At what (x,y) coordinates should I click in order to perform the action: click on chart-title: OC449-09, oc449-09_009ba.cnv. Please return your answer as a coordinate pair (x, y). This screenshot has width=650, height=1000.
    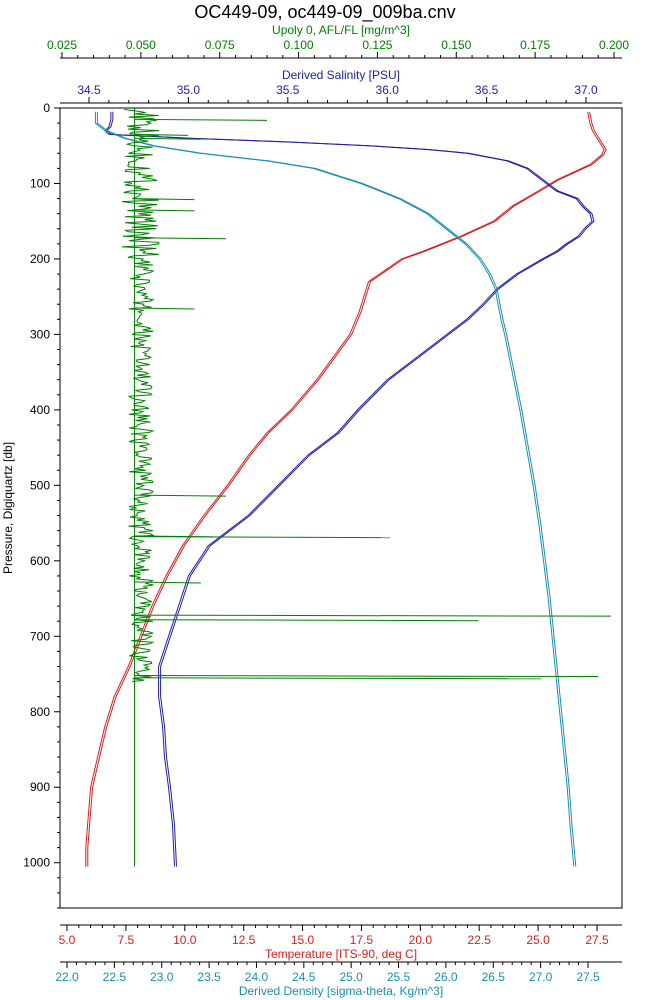
    Looking at the image, I should click on (324, 12).